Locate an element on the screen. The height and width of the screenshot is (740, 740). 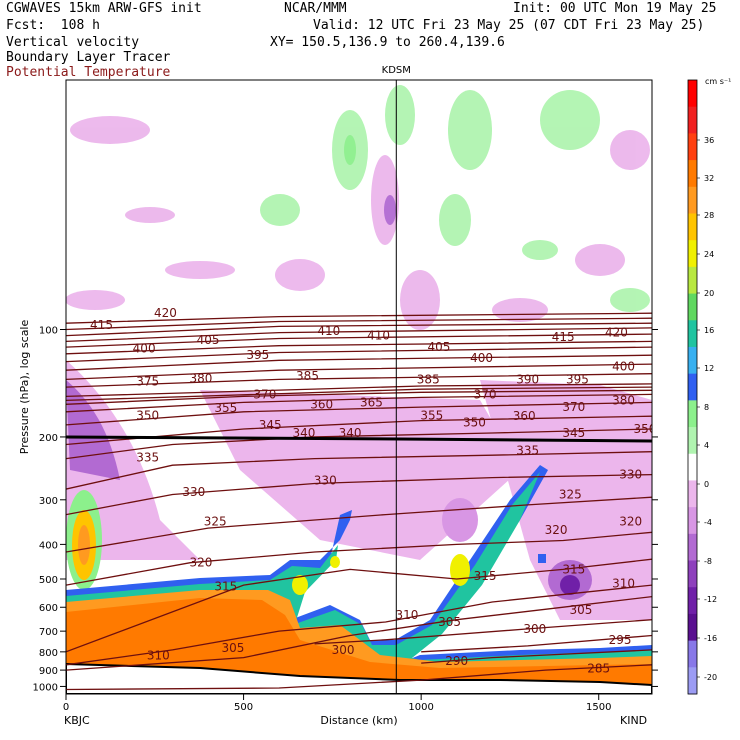
colorbar-label: 36 is located at coordinates (709, 140).